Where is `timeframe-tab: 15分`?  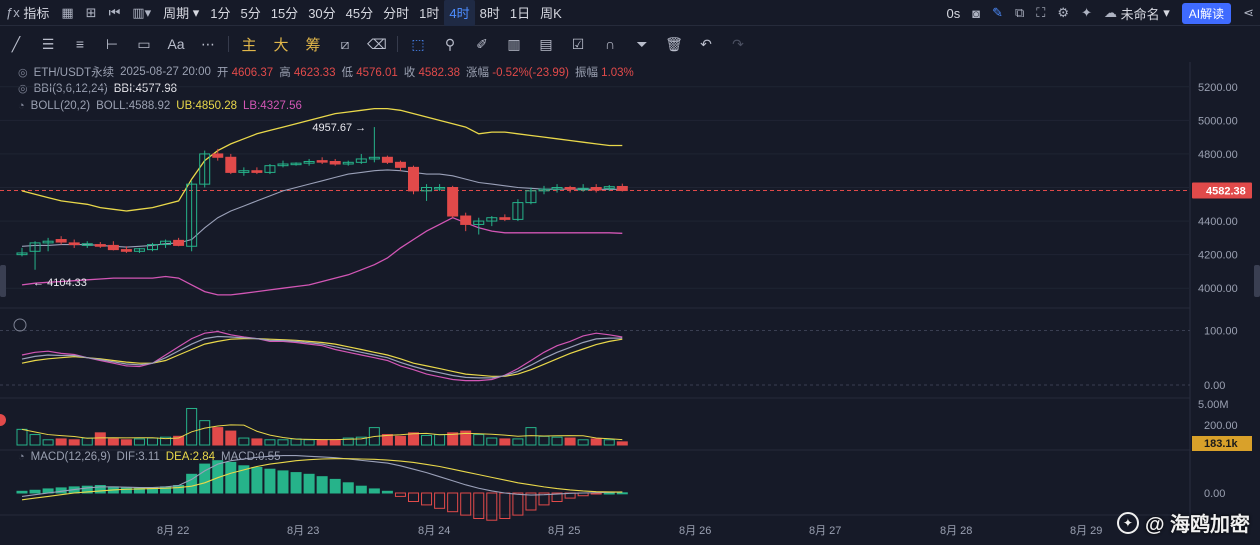 timeframe-tab: 15分 is located at coordinates (284, 13).